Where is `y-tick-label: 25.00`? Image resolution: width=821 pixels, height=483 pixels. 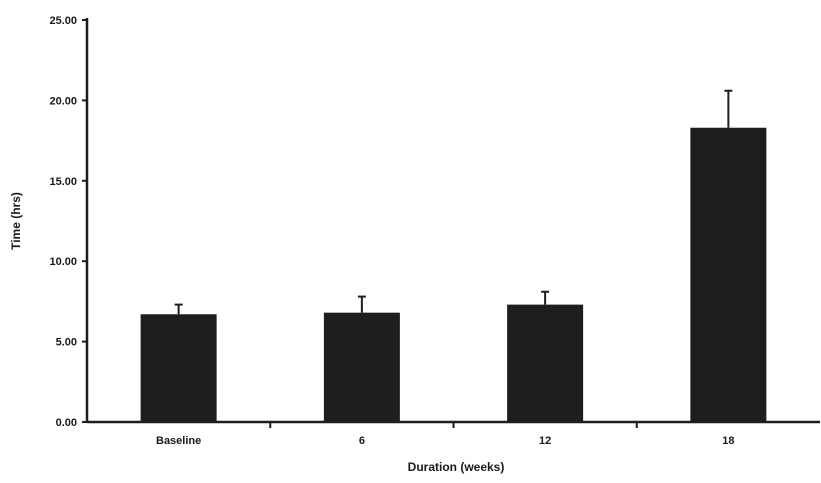
y-tick-label: 25.00 is located at coordinates (63, 21).